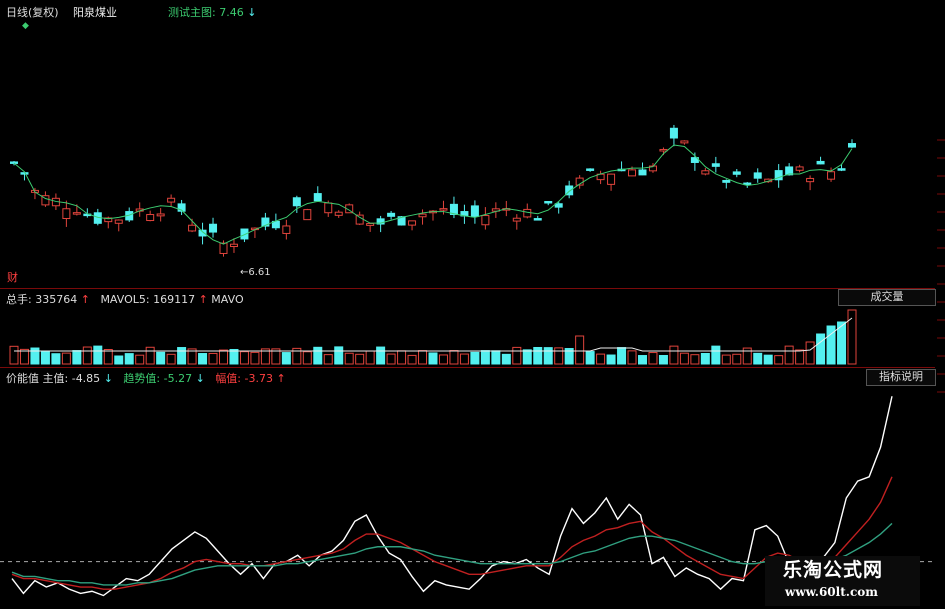 The image size is (945, 609). What do you see at coordinates (244, 272) in the screenshot?
I see `arrow-left-icon: ←` at bounding box center [244, 272].